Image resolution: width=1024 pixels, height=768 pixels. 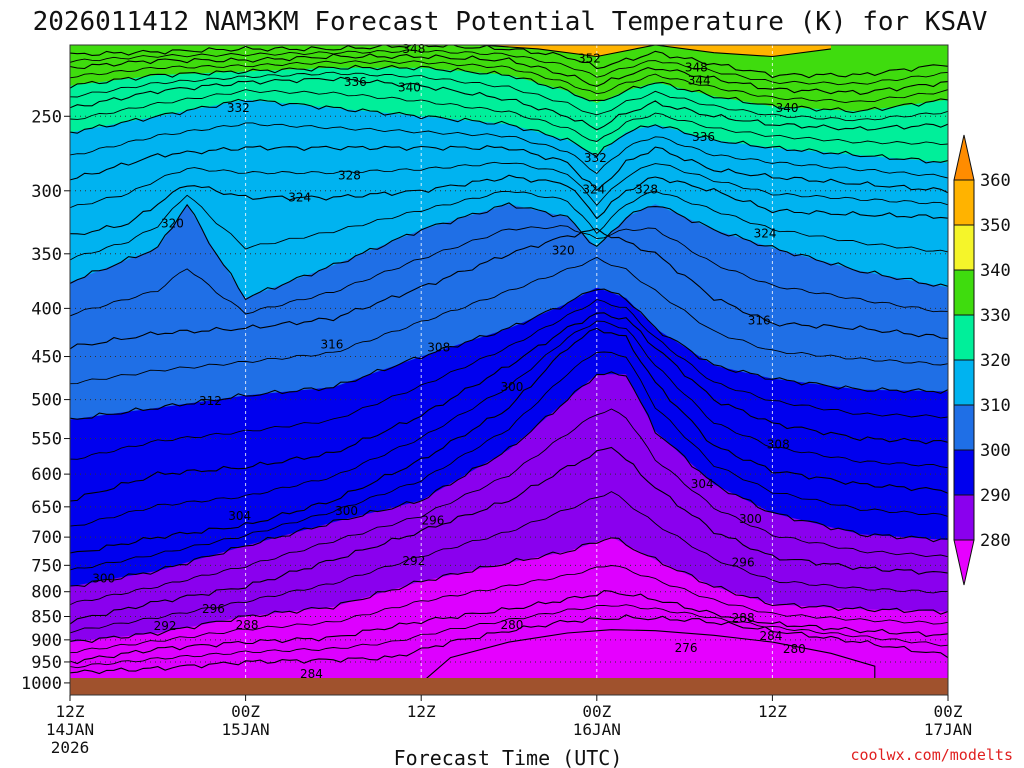 I want to click on x-tick-label: 16JAN, so click(x=597, y=729).